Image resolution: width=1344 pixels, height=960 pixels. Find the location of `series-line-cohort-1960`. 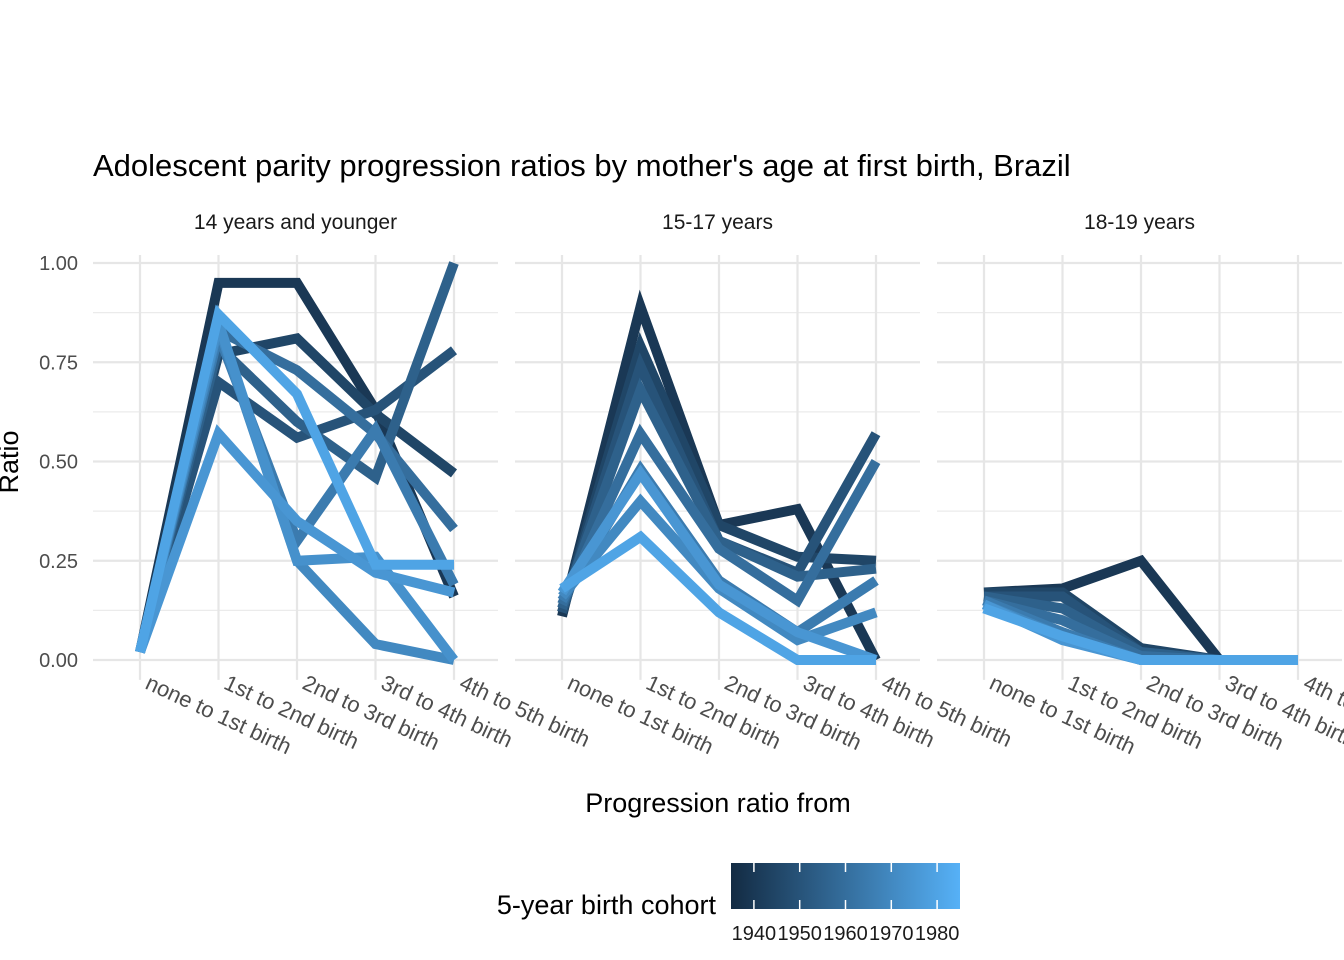

series-line-cohort-1960 is located at coordinates (719, 515).